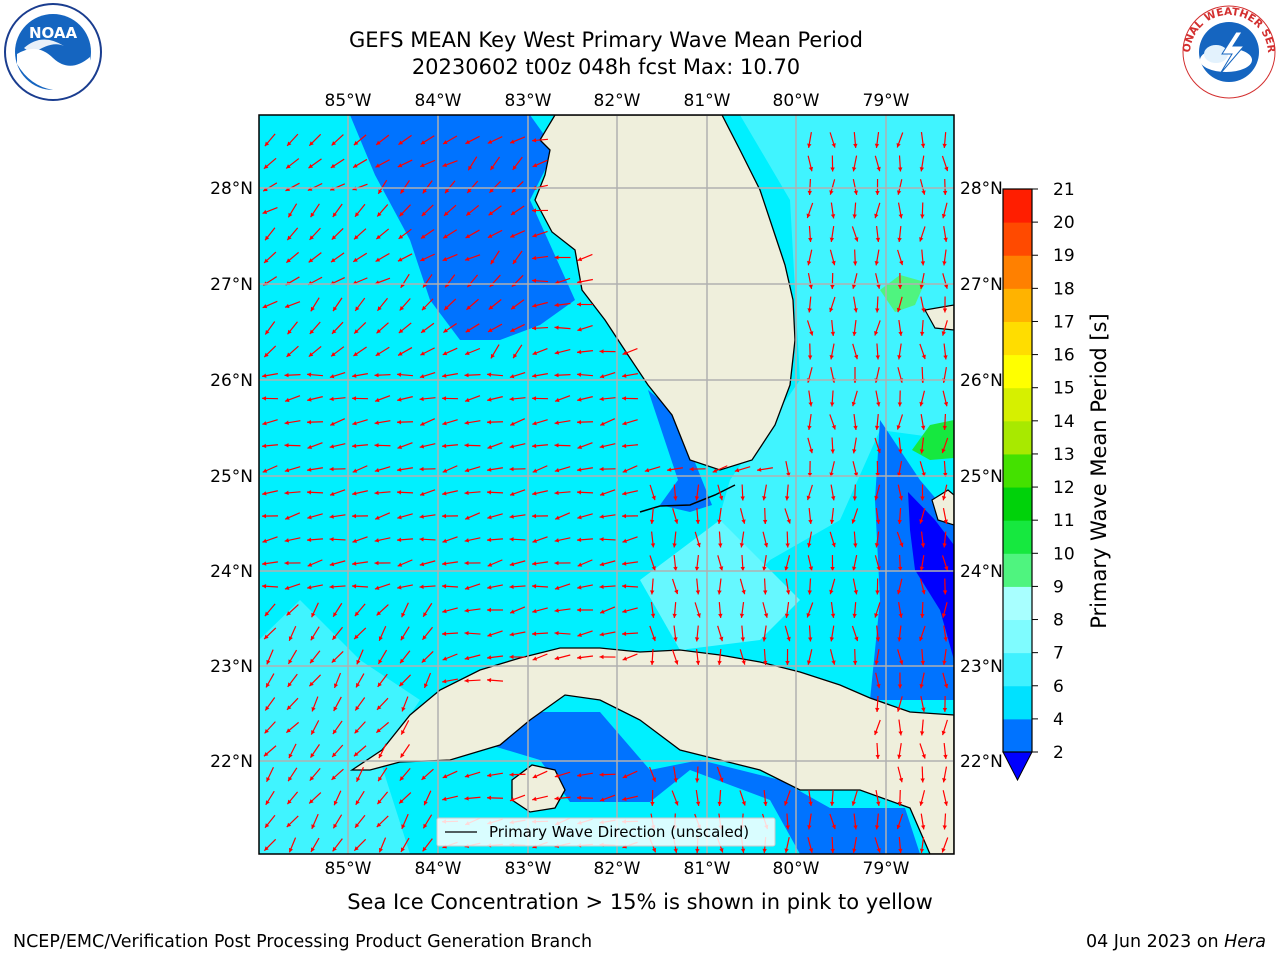  Describe the element at coordinates (1064, 356) in the screenshot. I see `colorbar-tick-label: 16` at that location.